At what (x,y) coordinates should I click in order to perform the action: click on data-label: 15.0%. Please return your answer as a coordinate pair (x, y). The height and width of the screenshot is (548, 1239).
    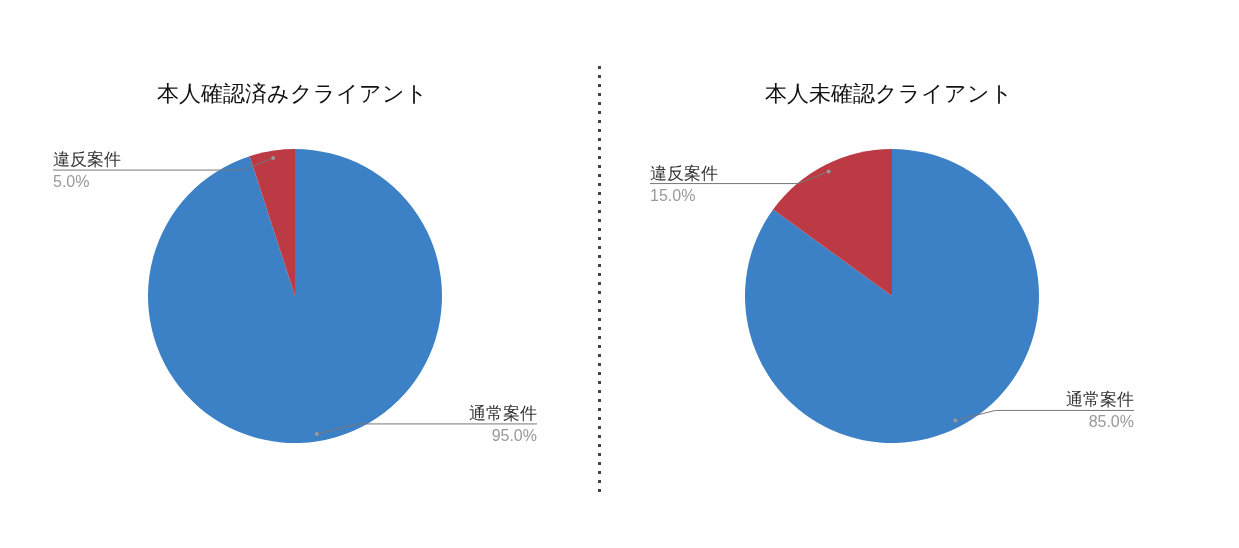
    Looking at the image, I should click on (673, 195).